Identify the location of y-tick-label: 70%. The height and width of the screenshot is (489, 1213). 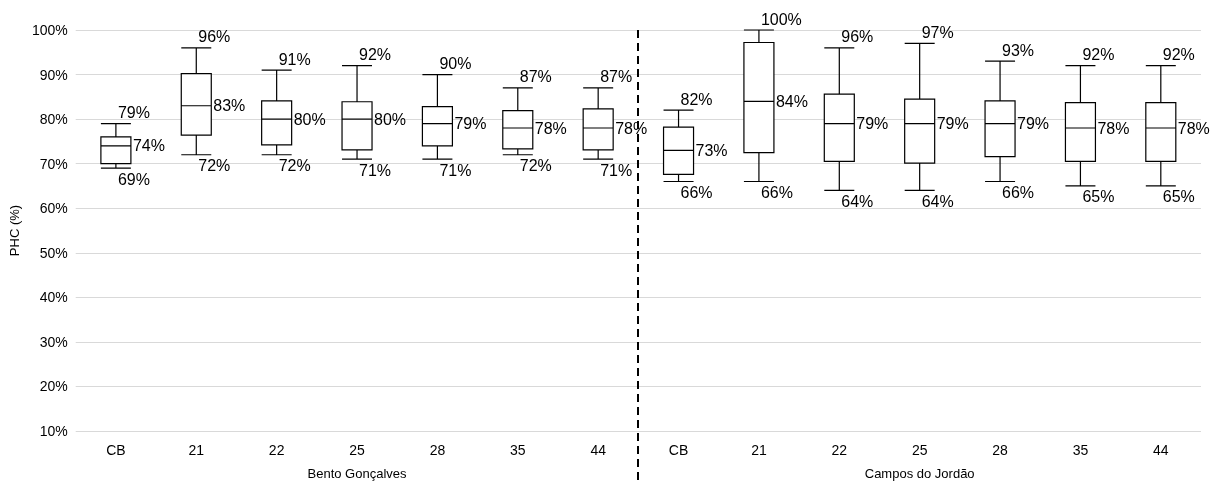
(53, 163).